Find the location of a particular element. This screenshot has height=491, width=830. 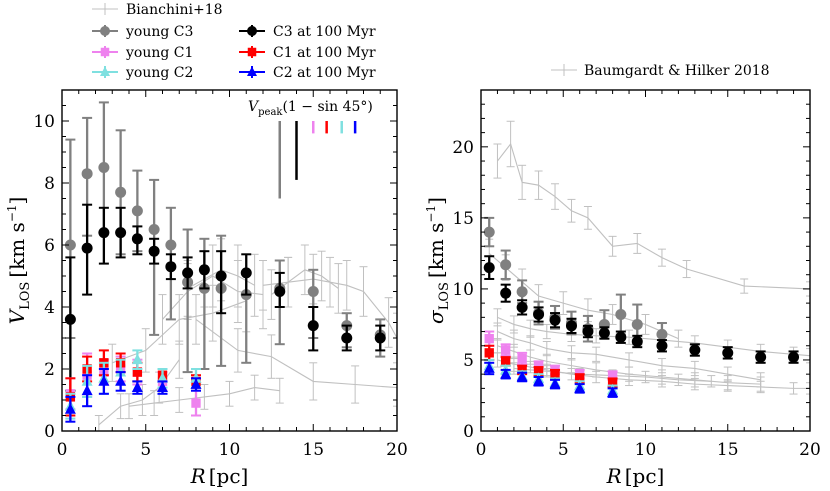

legend-marker-young_c3 is located at coordinates (105, 31).